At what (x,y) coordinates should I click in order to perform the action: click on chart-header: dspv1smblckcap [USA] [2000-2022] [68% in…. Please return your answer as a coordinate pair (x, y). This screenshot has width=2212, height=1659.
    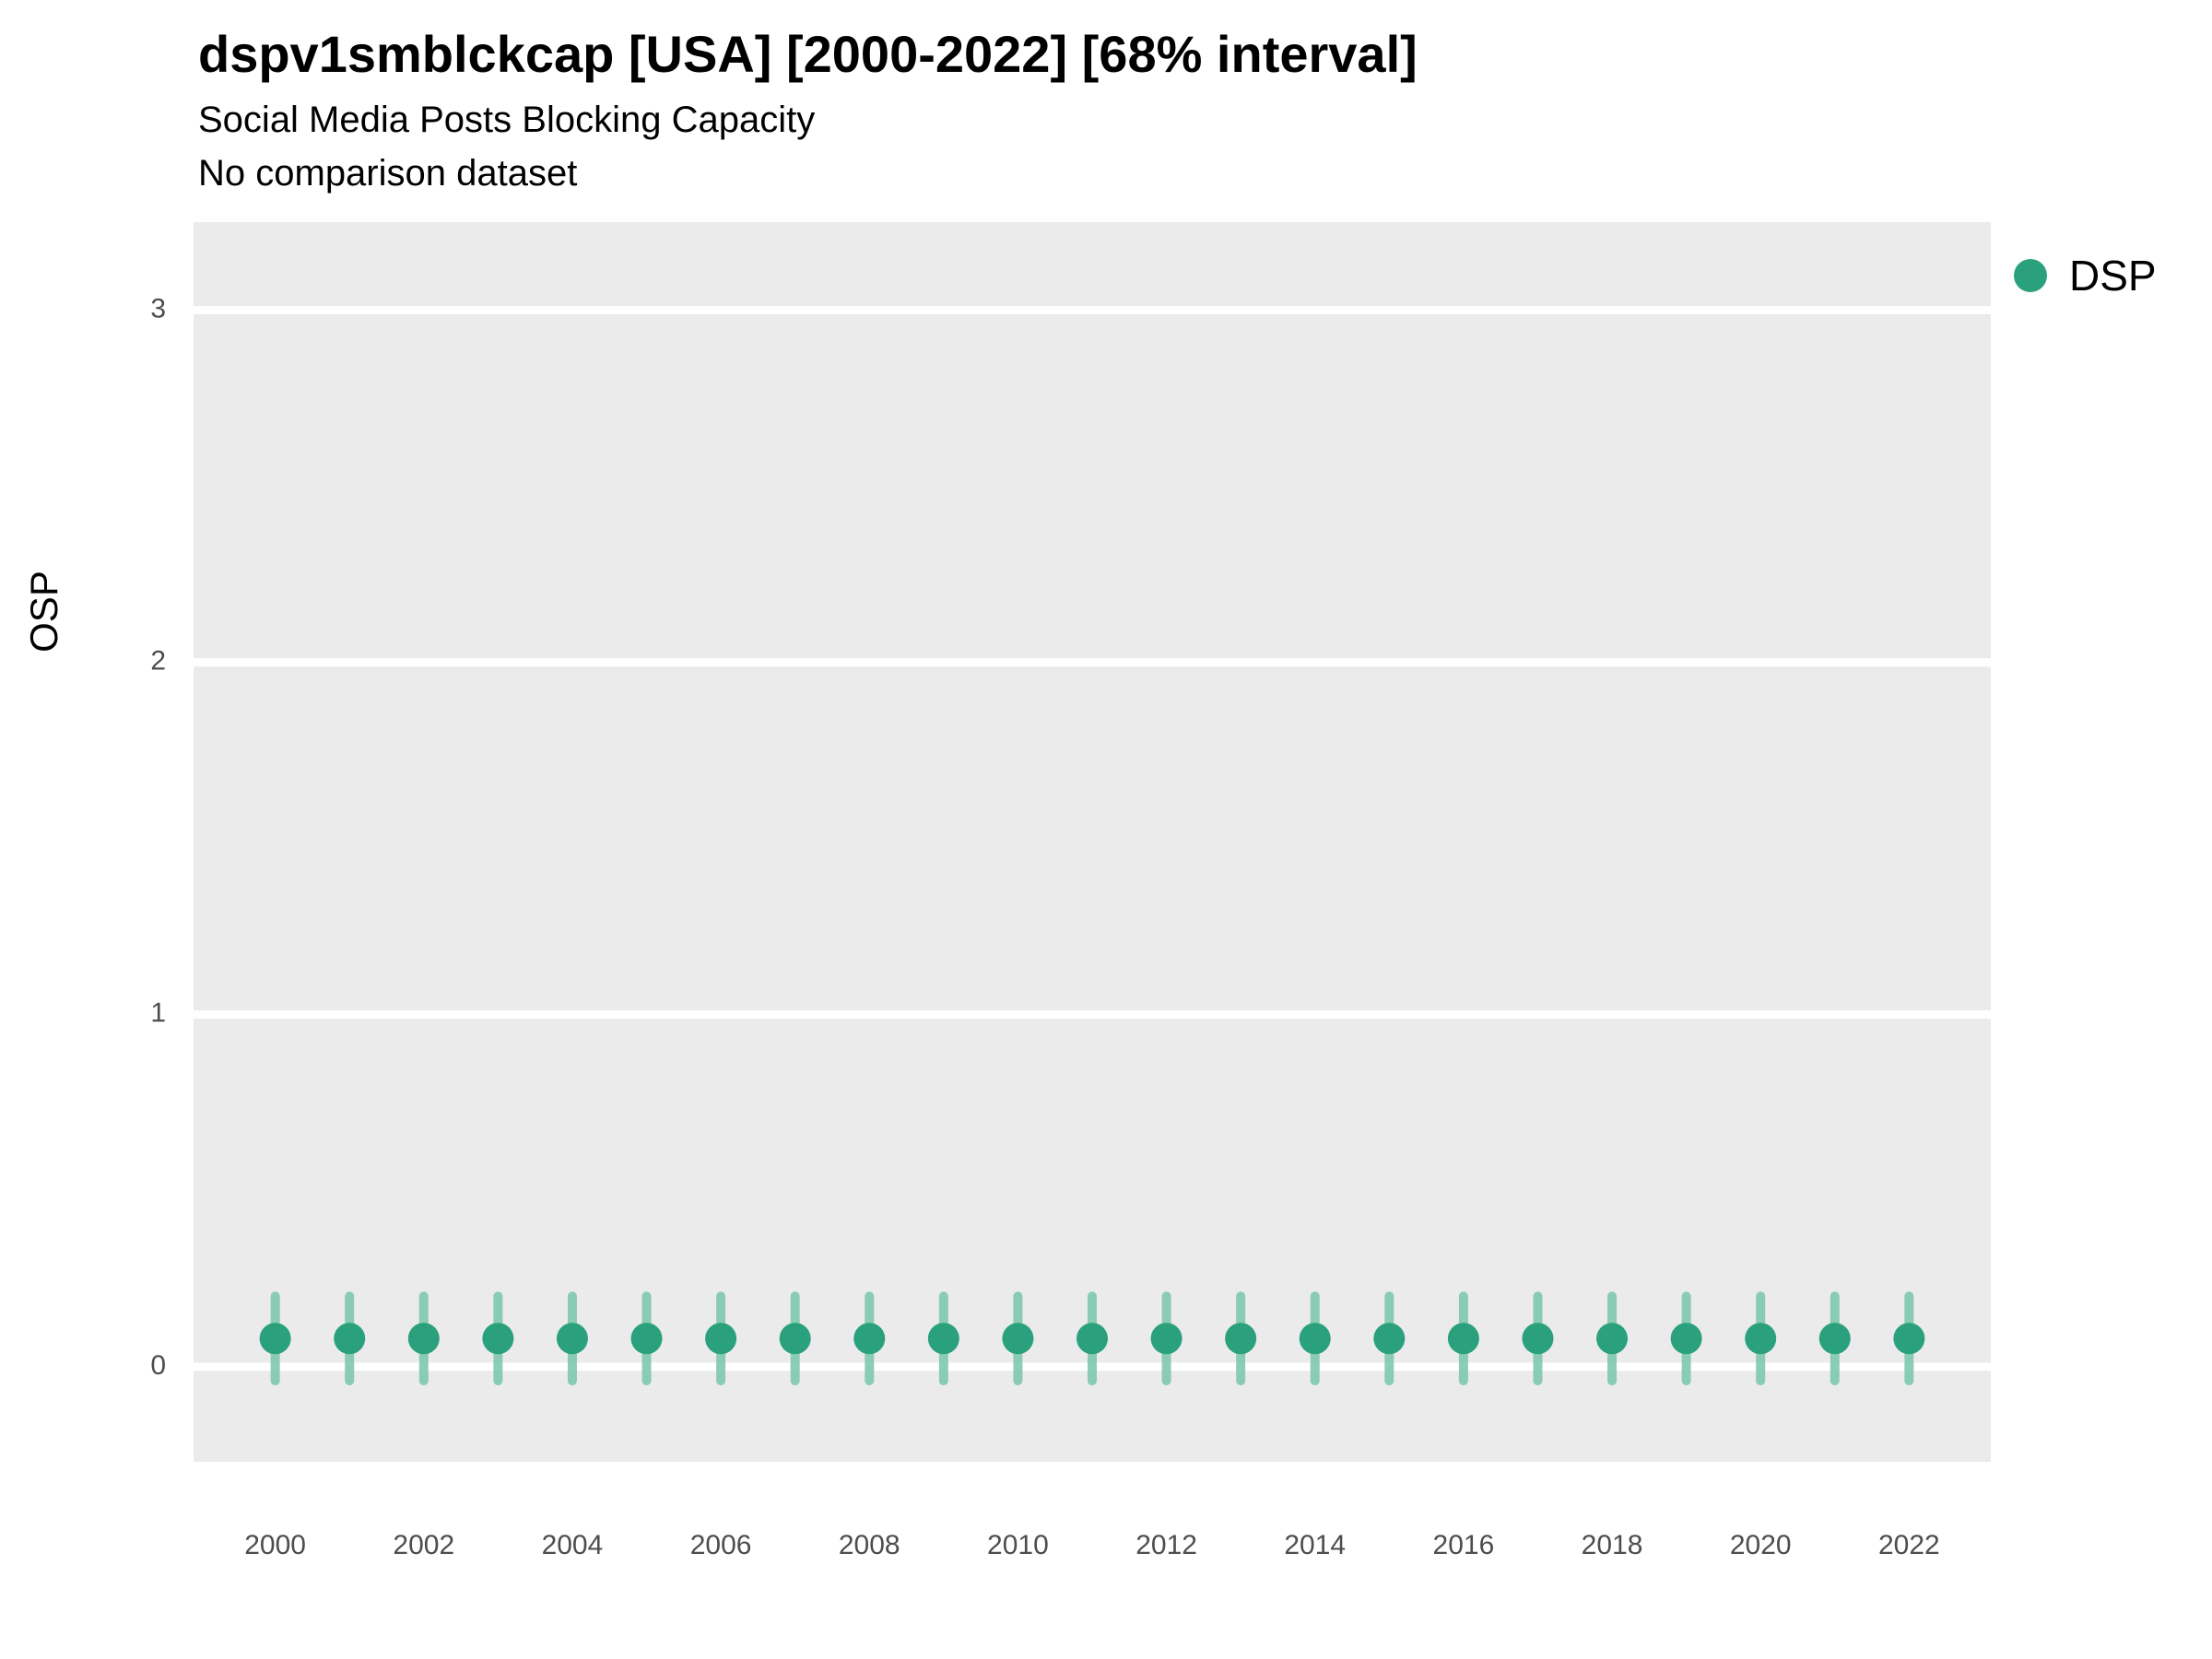
    Looking at the image, I should click on (808, 110).